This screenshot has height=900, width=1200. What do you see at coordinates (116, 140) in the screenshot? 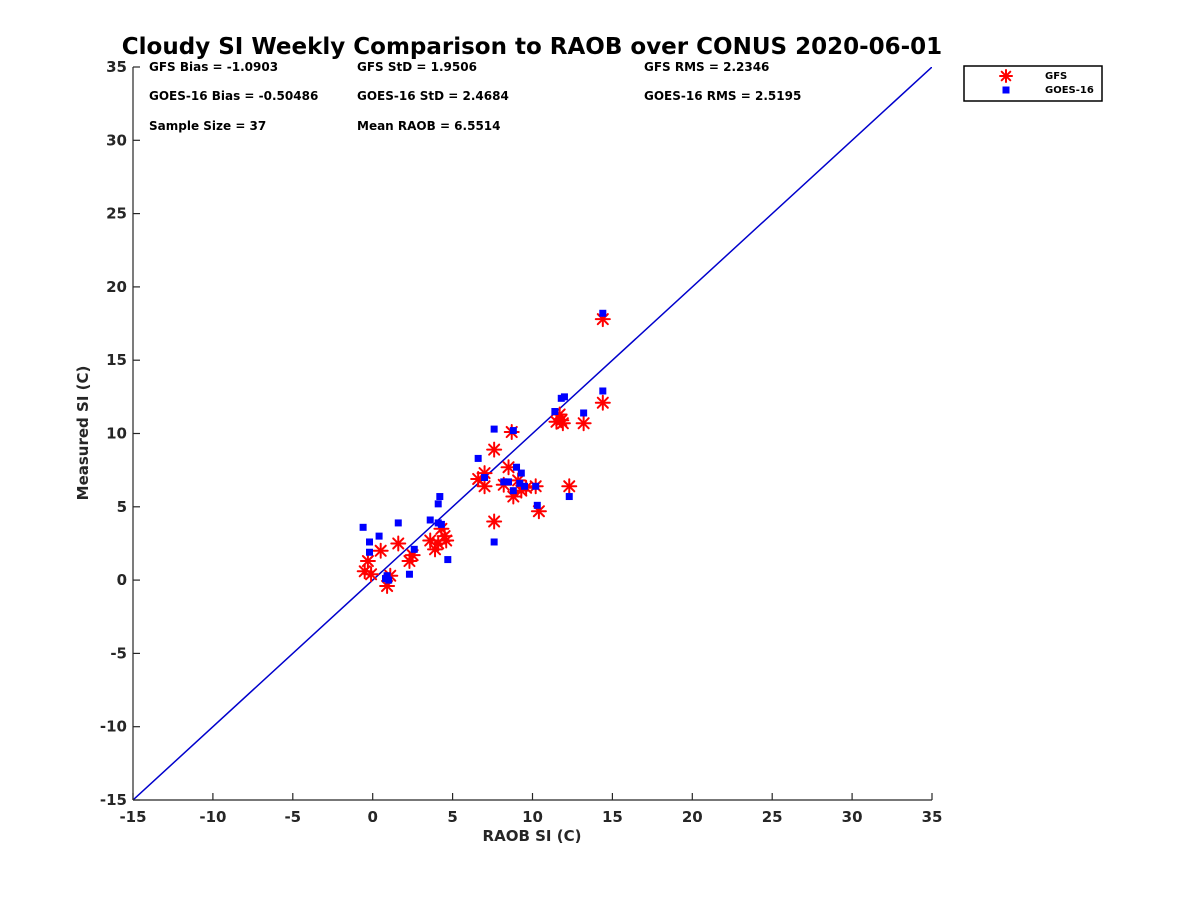
I see `y-tick-label: 30` at bounding box center [116, 140].